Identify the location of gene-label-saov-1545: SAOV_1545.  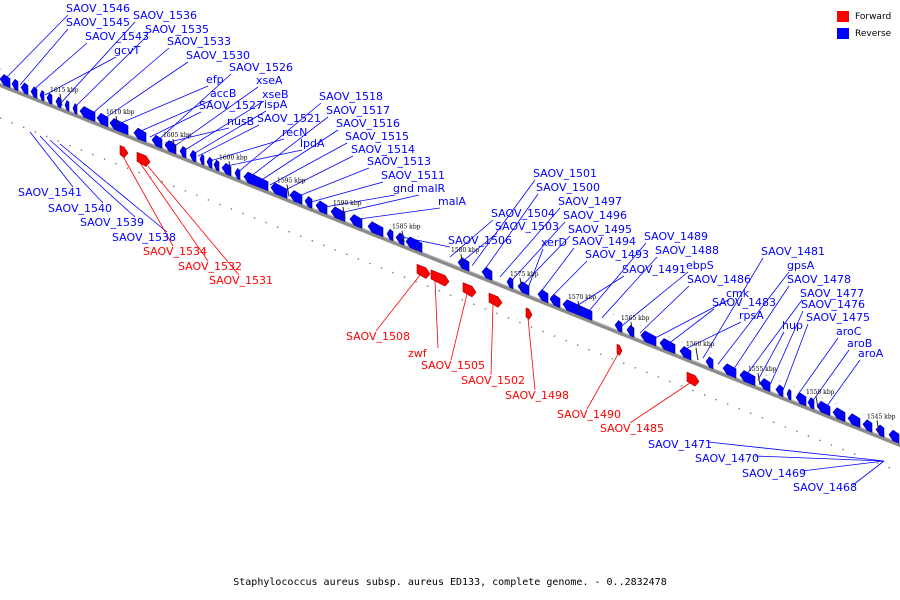
(98, 22).